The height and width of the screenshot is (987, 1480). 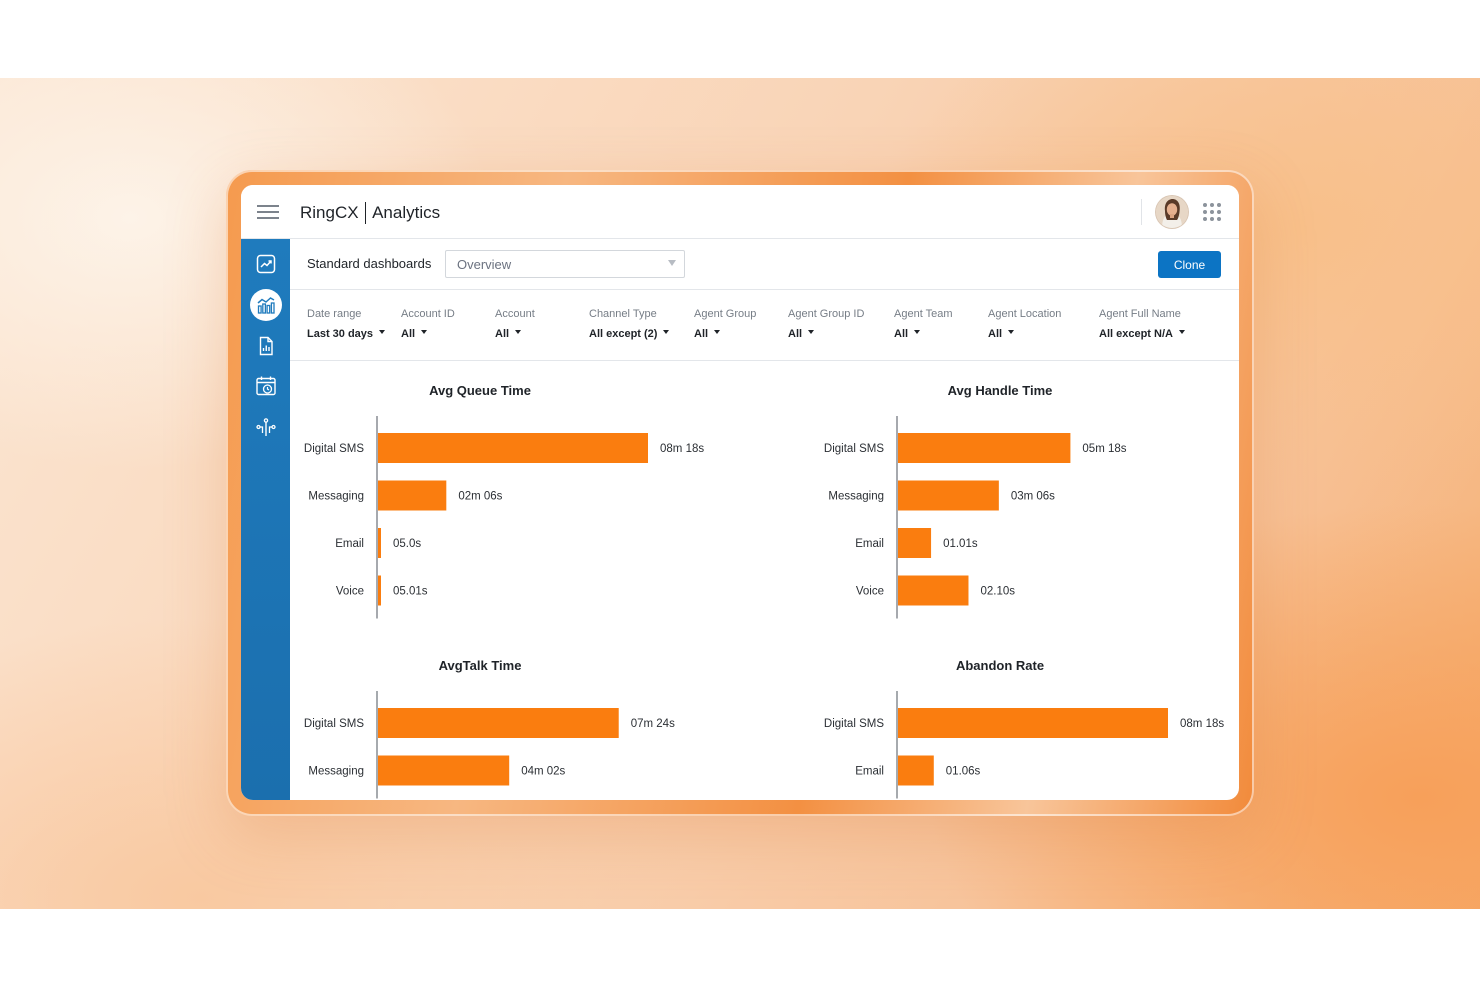 I want to click on sidebar-item-analytics, so click(x=266, y=305).